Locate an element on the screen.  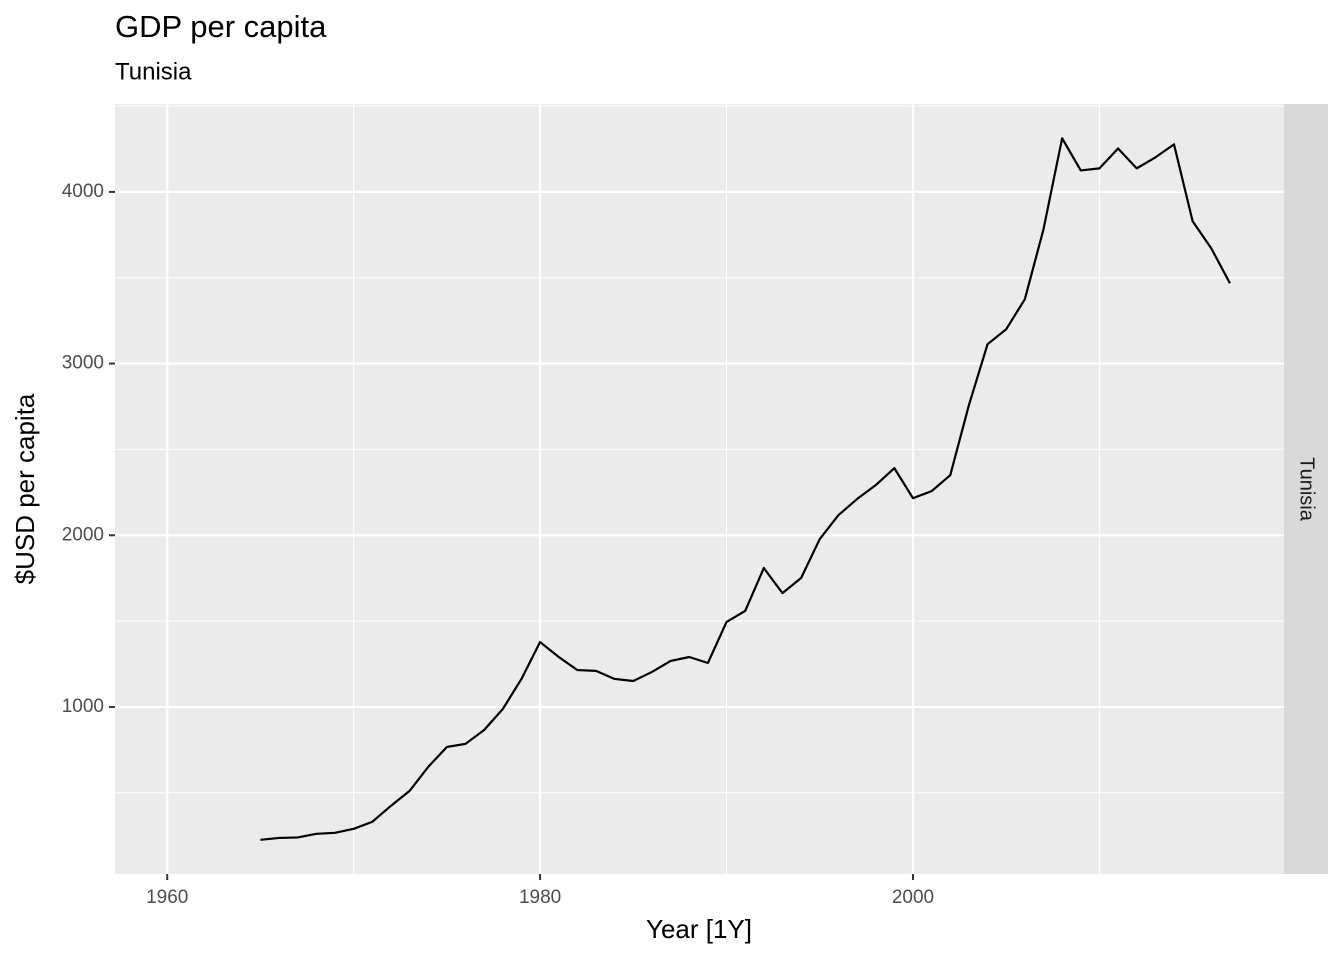
y-tick-label: 2000 is located at coordinates (83, 534).